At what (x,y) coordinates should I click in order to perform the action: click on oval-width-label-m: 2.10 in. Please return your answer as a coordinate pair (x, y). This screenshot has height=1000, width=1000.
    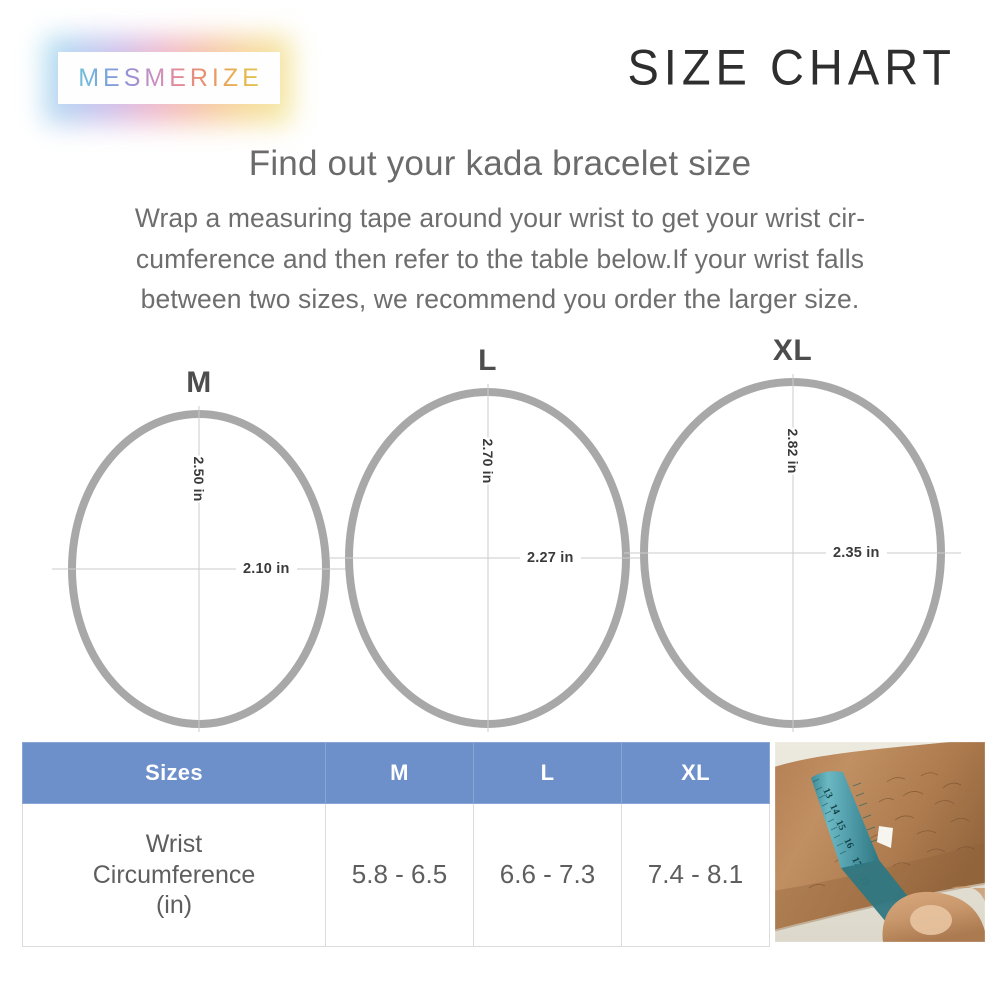
    Looking at the image, I should click on (266, 569).